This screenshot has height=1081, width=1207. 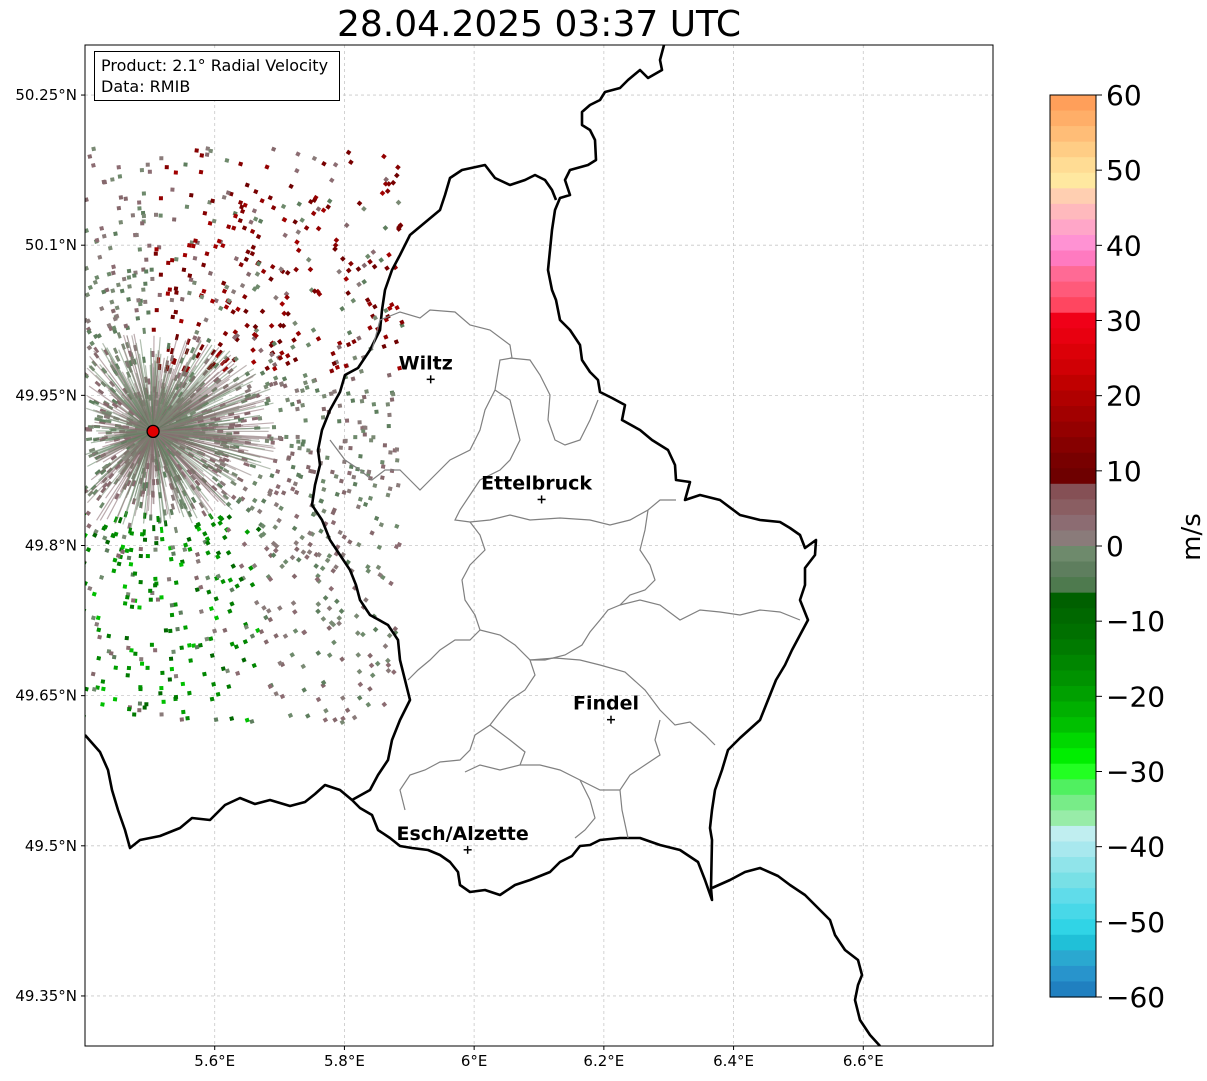 What do you see at coordinates (539, 24) in the screenshot?
I see `map-title: 28.04.2025 03:37 UTC` at bounding box center [539, 24].